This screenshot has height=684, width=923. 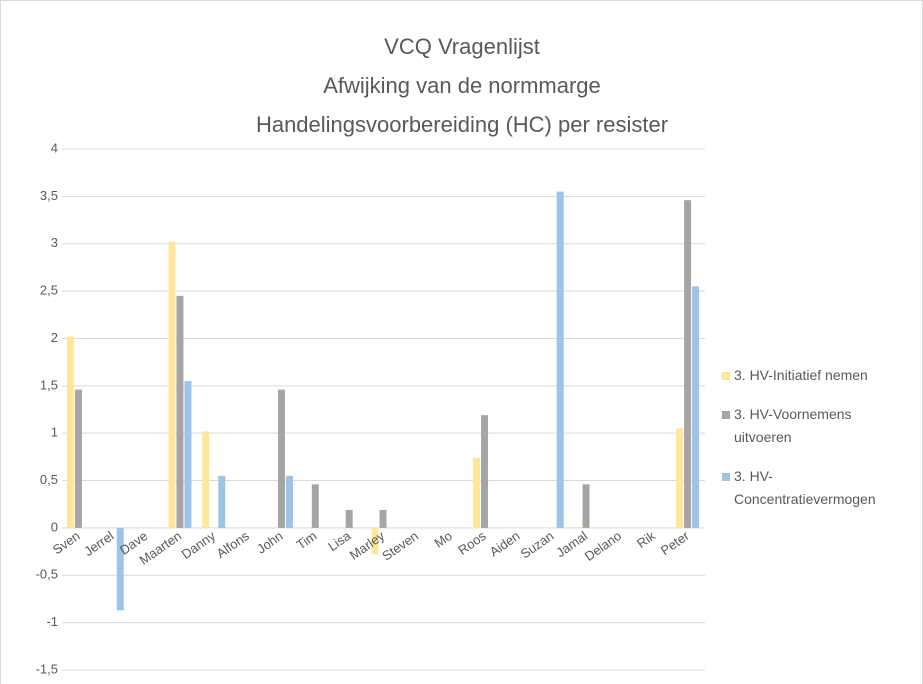 What do you see at coordinates (472, 543) in the screenshot?
I see `x-tick-label: Roos` at bounding box center [472, 543].